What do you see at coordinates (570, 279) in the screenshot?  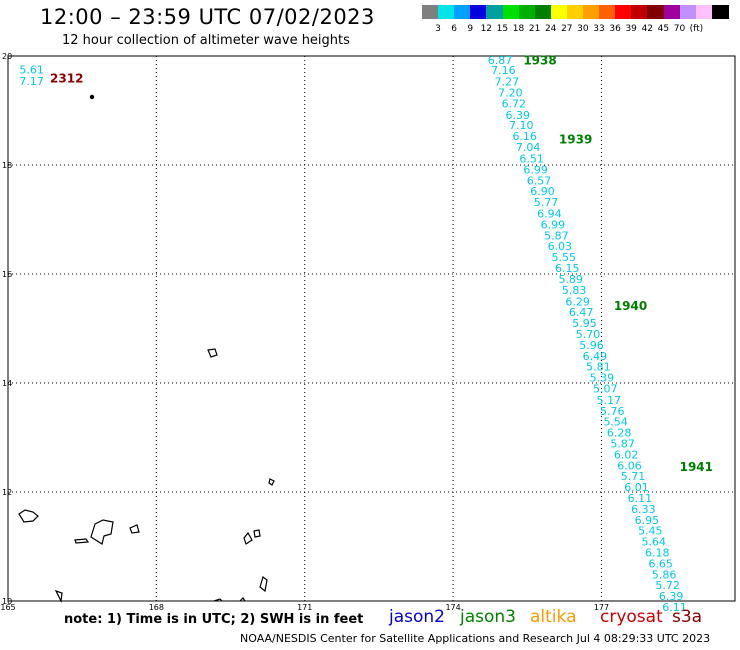 I see `swh-value: 5.89` at bounding box center [570, 279].